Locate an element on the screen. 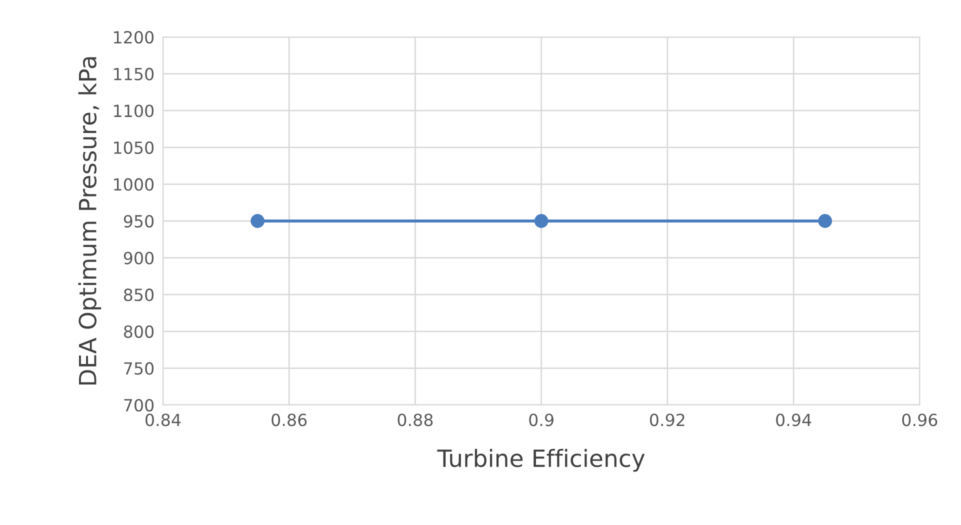  y-tick-label: 700 is located at coordinates (139, 405).